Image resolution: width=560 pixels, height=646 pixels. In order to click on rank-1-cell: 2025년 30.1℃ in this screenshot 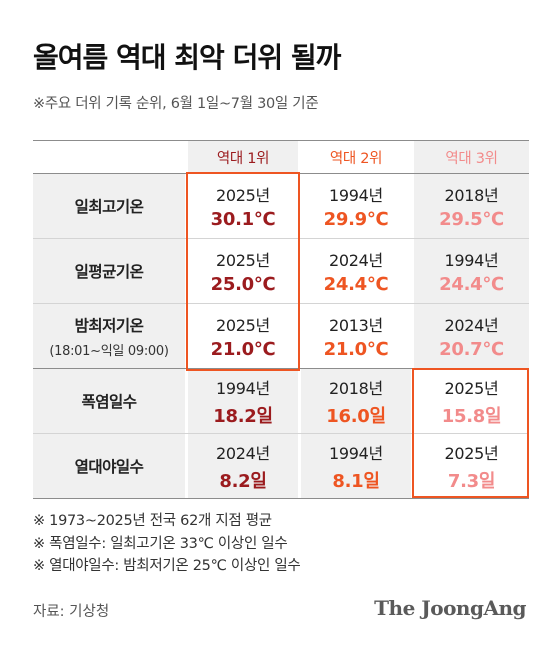, I will do `click(243, 206)`.